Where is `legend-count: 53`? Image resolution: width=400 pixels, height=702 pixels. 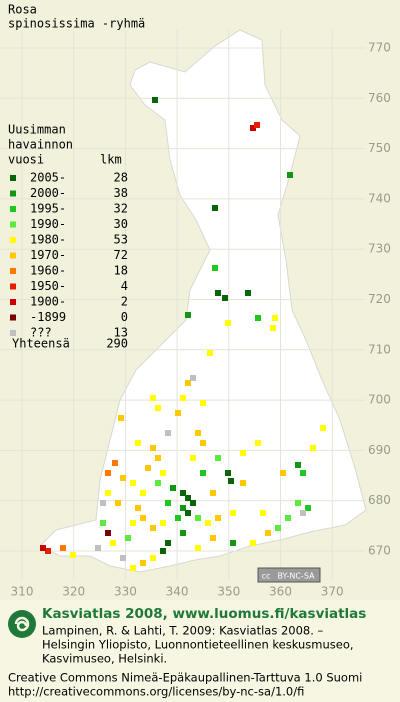
legend-count: 53 is located at coordinates (121, 240).